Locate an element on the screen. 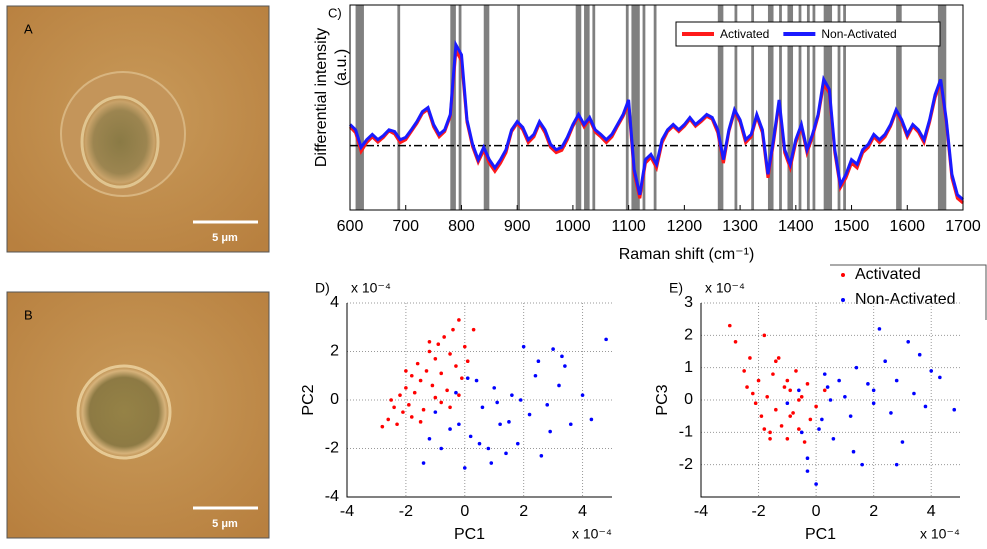 Image resolution: width=987 pixels, height=549 pixels. panel-label: A is located at coordinates (28, 28).